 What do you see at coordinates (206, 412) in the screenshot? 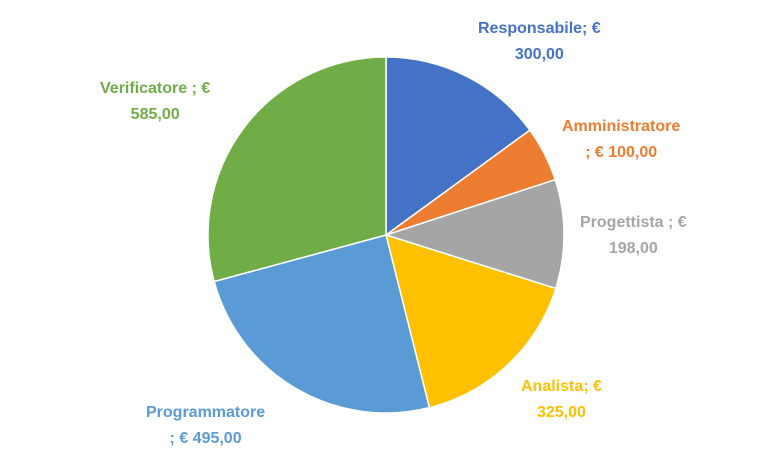
I see `data-label-programmatore-line1: Programmatore` at bounding box center [206, 412].